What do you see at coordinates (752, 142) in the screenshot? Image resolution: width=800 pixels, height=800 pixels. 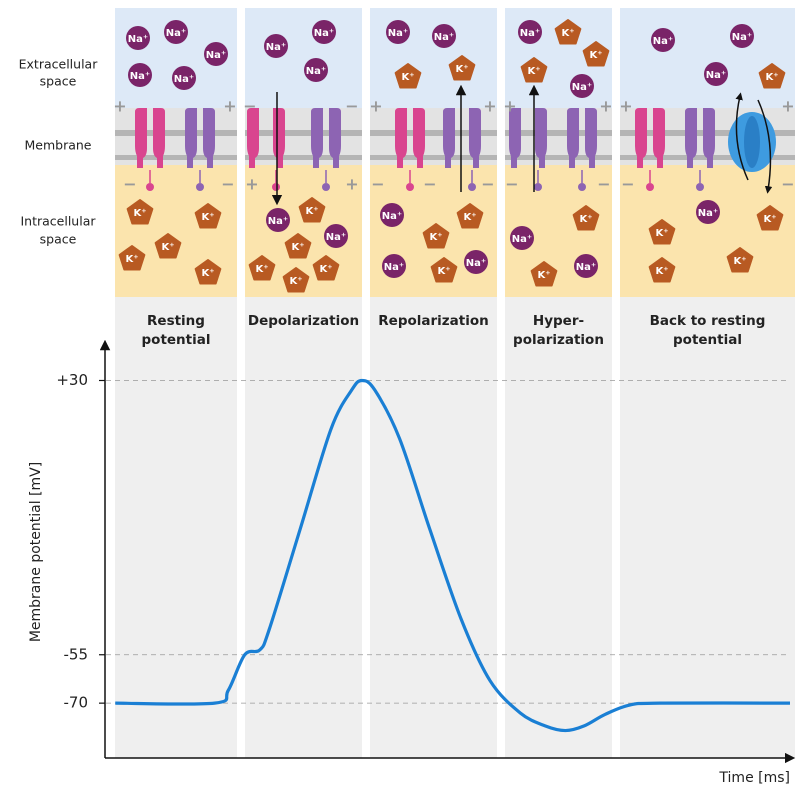 I see `na-k-pump-core` at bounding box center [752, 142].